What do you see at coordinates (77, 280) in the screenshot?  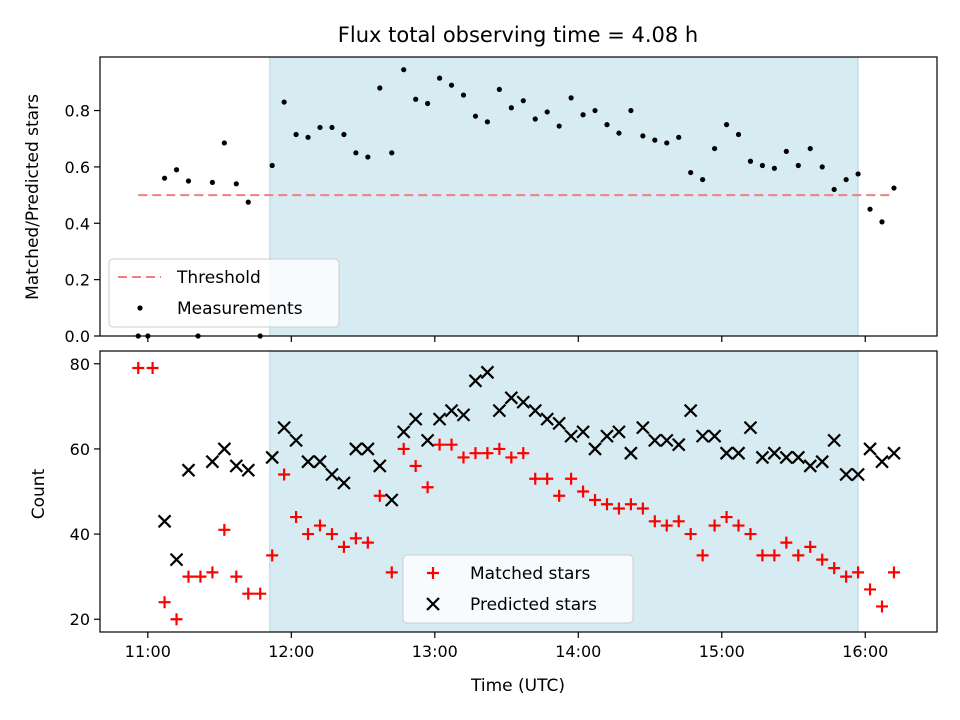 I see `y-tick-label: 0.2` at bounding box center [77, 280].